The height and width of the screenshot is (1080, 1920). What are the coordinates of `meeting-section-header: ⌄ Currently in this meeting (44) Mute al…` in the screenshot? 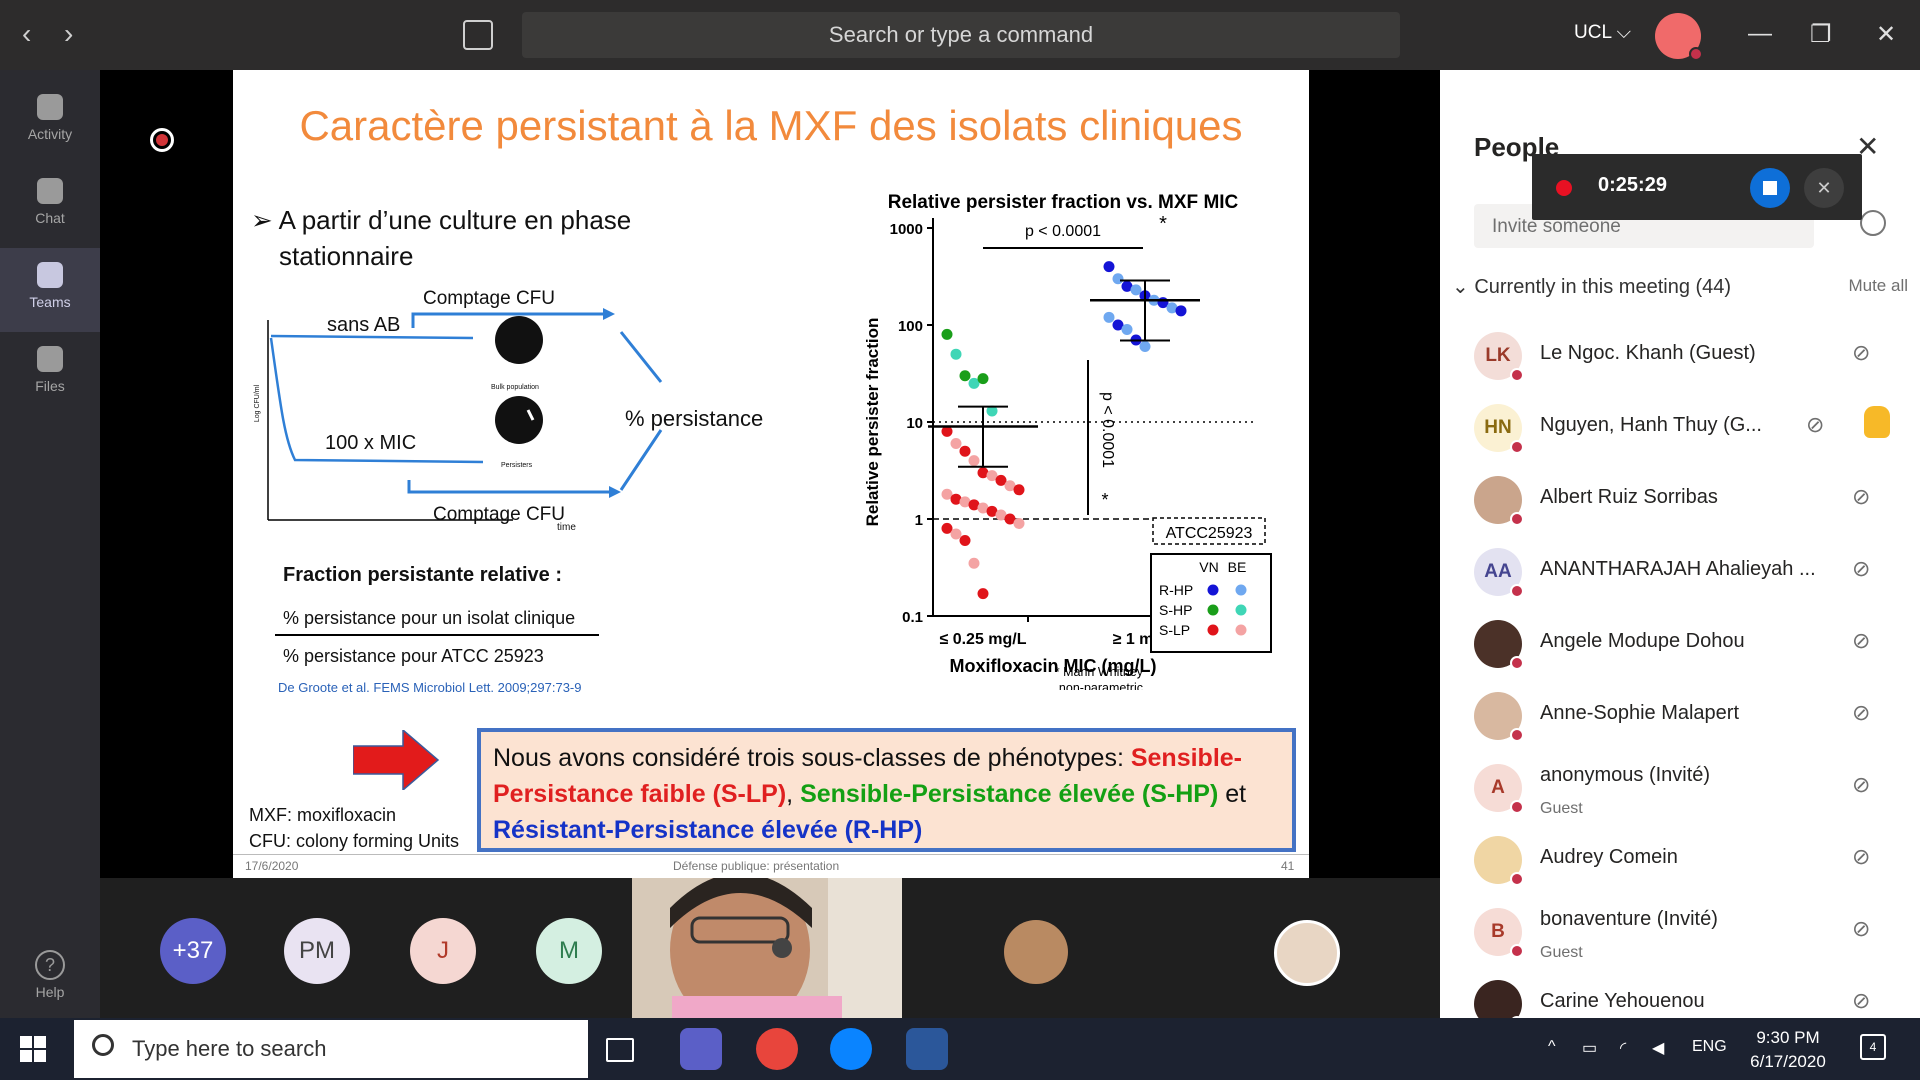 It's located at (1680, 286).